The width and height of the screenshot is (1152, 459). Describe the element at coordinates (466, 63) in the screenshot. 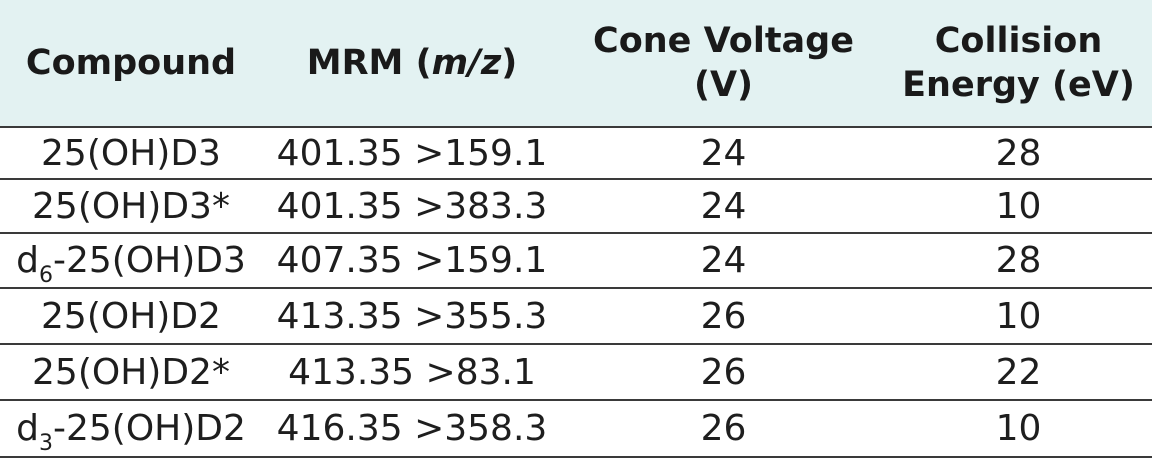

I see `header-mrm-unit: m/z` at that location.